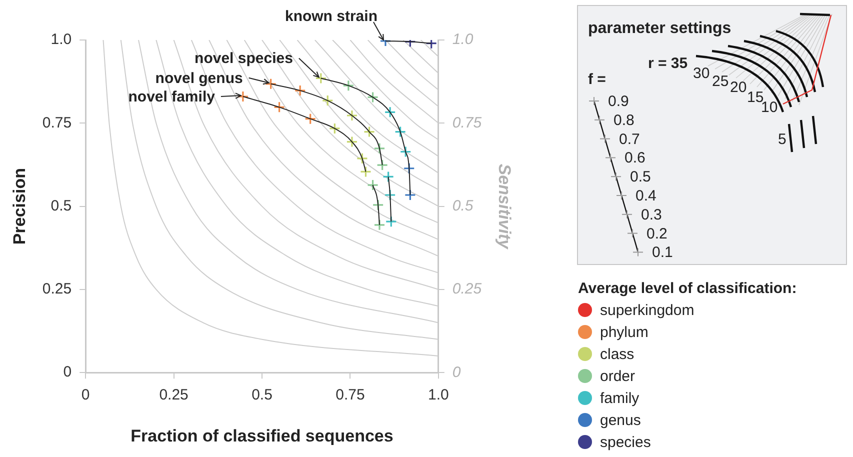 This screenshot has width=853, height=457. I want to click on x-tick-label: 1.0, so click(438, 395).